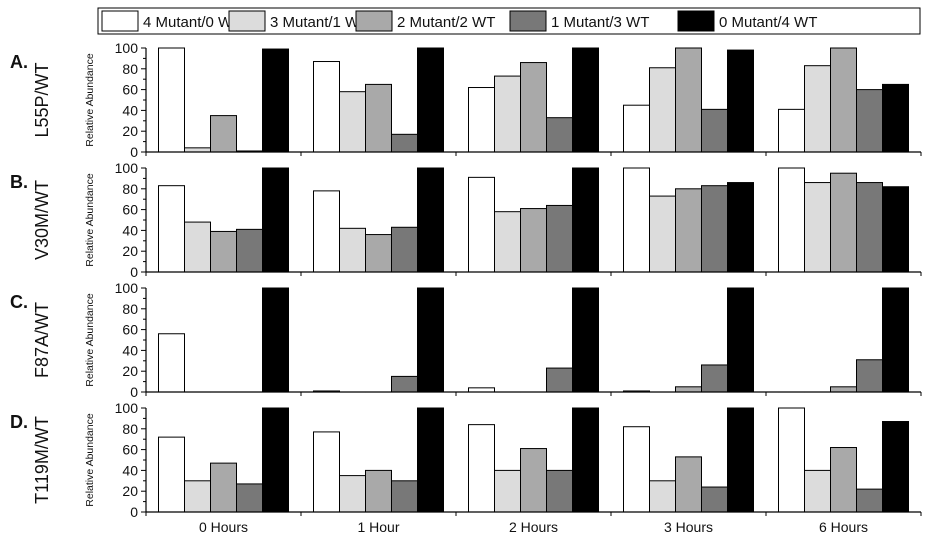 Image resolution: width=929 pixels, height=535 pixels. Describe the element at coordinates (579, 21) in the screenshot. I see `legend-item: 1 Mutant/3 WT` at that location.